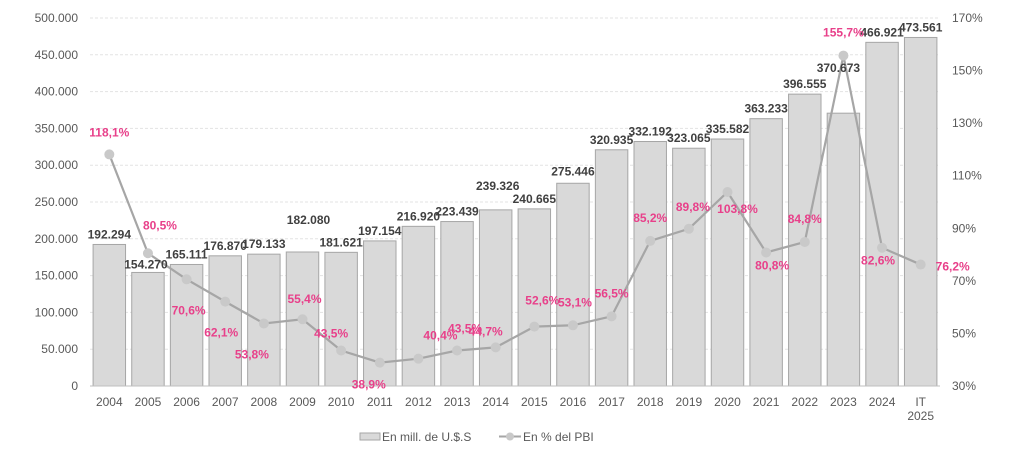 The height and width of the screenshot is (459, 1024). I want to click on legend: En mill. de U.$.S En % del PBI, so click(476, 437).